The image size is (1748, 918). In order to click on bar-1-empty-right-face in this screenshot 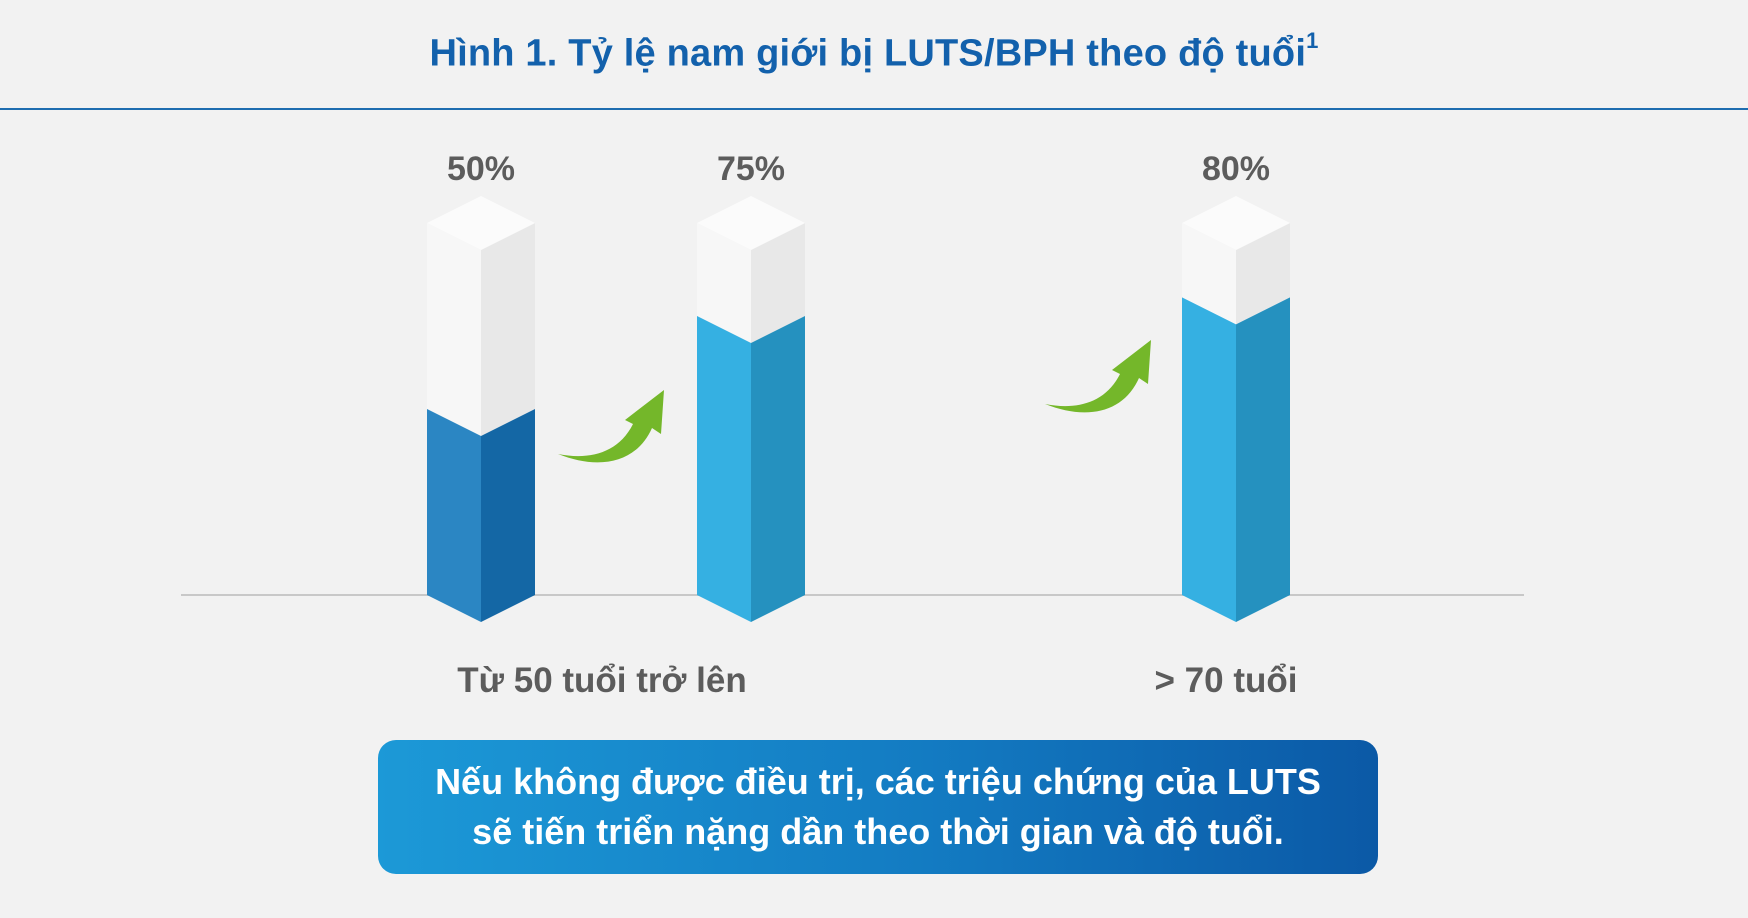, I will do `click(508, 329)`.